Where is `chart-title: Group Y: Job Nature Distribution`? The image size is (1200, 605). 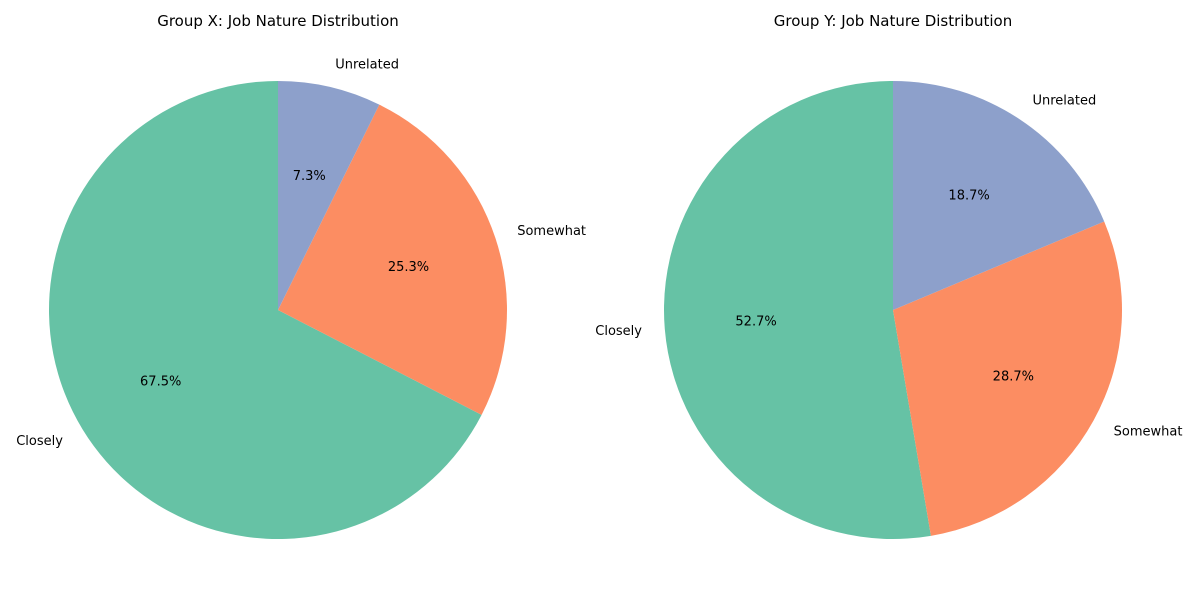
chart-title: Group Y: Job Nature Distribution is located at coordinates (893, 21).